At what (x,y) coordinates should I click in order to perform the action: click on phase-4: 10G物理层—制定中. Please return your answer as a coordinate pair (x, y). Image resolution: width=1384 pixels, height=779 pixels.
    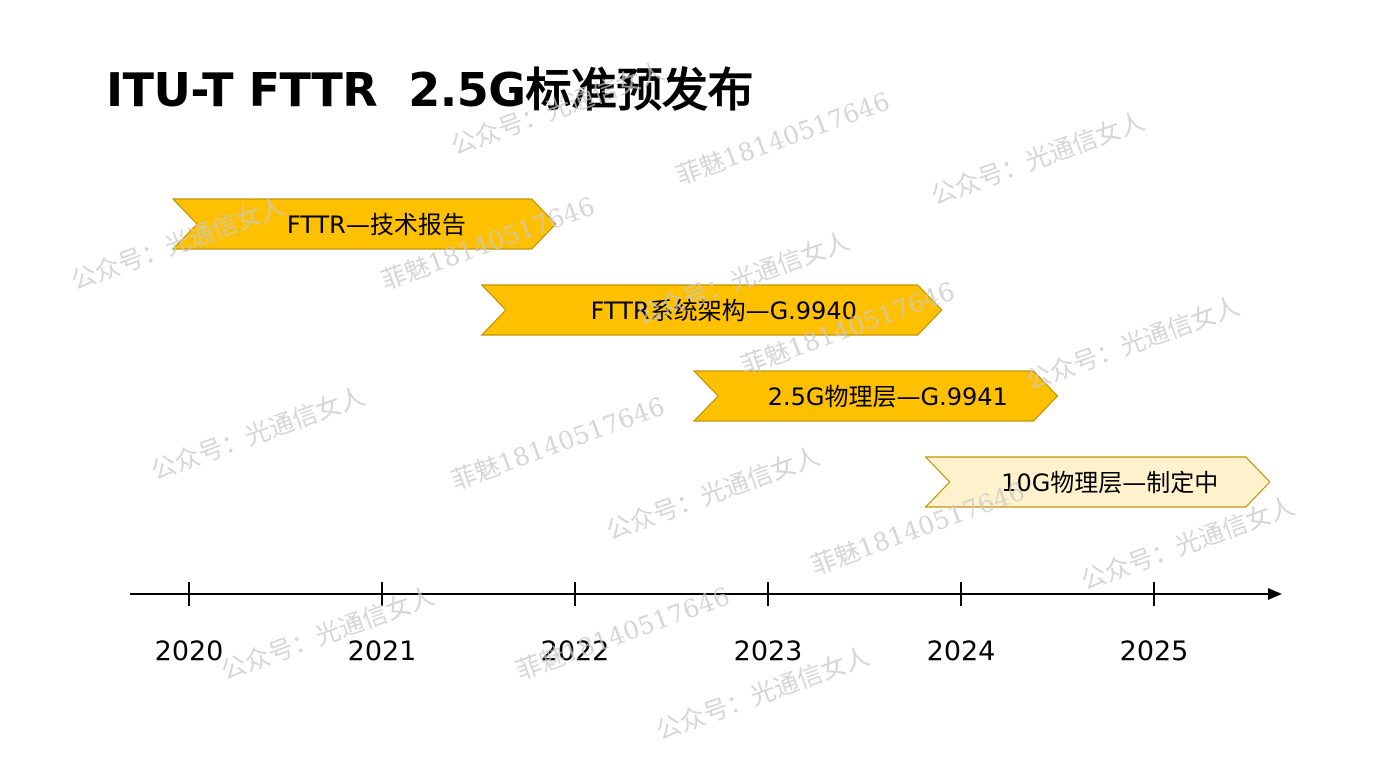
    Looking at the image, I should click on (1097, 482).